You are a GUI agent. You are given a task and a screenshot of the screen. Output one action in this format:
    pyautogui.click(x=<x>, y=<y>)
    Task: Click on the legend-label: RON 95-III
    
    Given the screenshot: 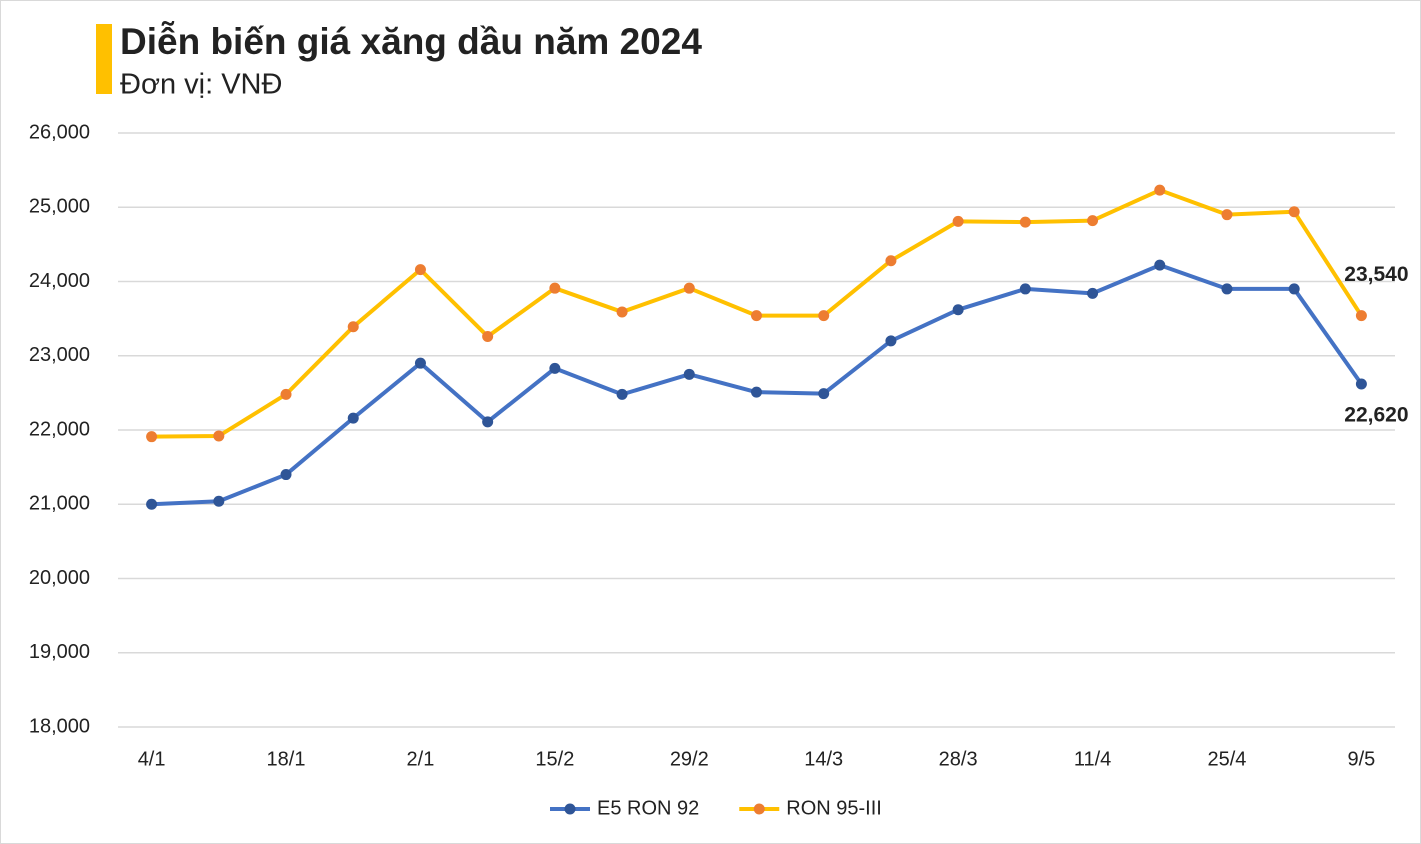 What is the action you would take?
    pyautogui.click(x=834, y=808)
    